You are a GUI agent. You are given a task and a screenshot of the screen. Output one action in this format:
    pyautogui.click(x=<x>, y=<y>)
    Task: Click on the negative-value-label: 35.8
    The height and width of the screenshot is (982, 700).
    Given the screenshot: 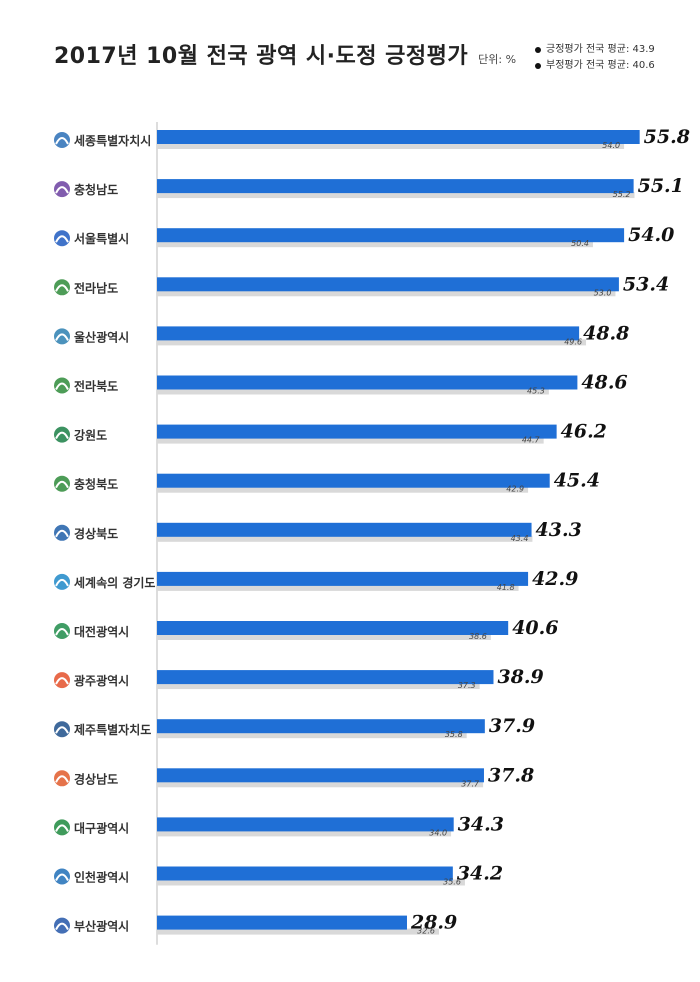 What is the action you would take?
    pyautogui.click(x=454, y=734)
    